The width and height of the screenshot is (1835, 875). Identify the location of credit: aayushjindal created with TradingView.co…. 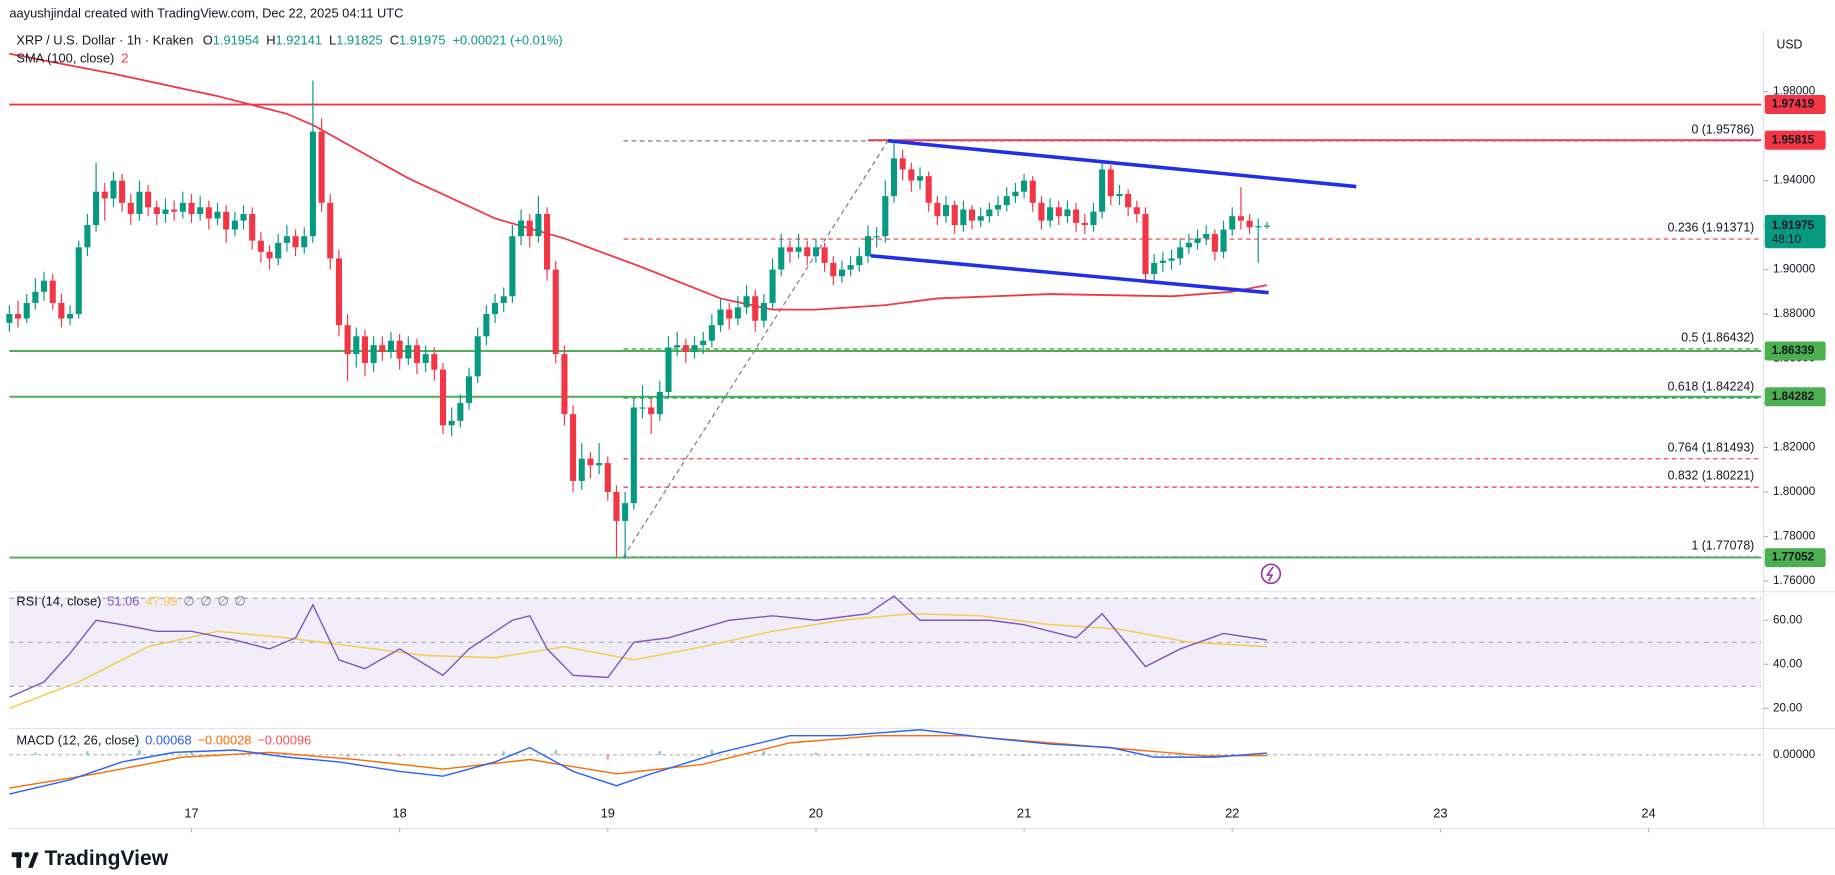
(206, 13).